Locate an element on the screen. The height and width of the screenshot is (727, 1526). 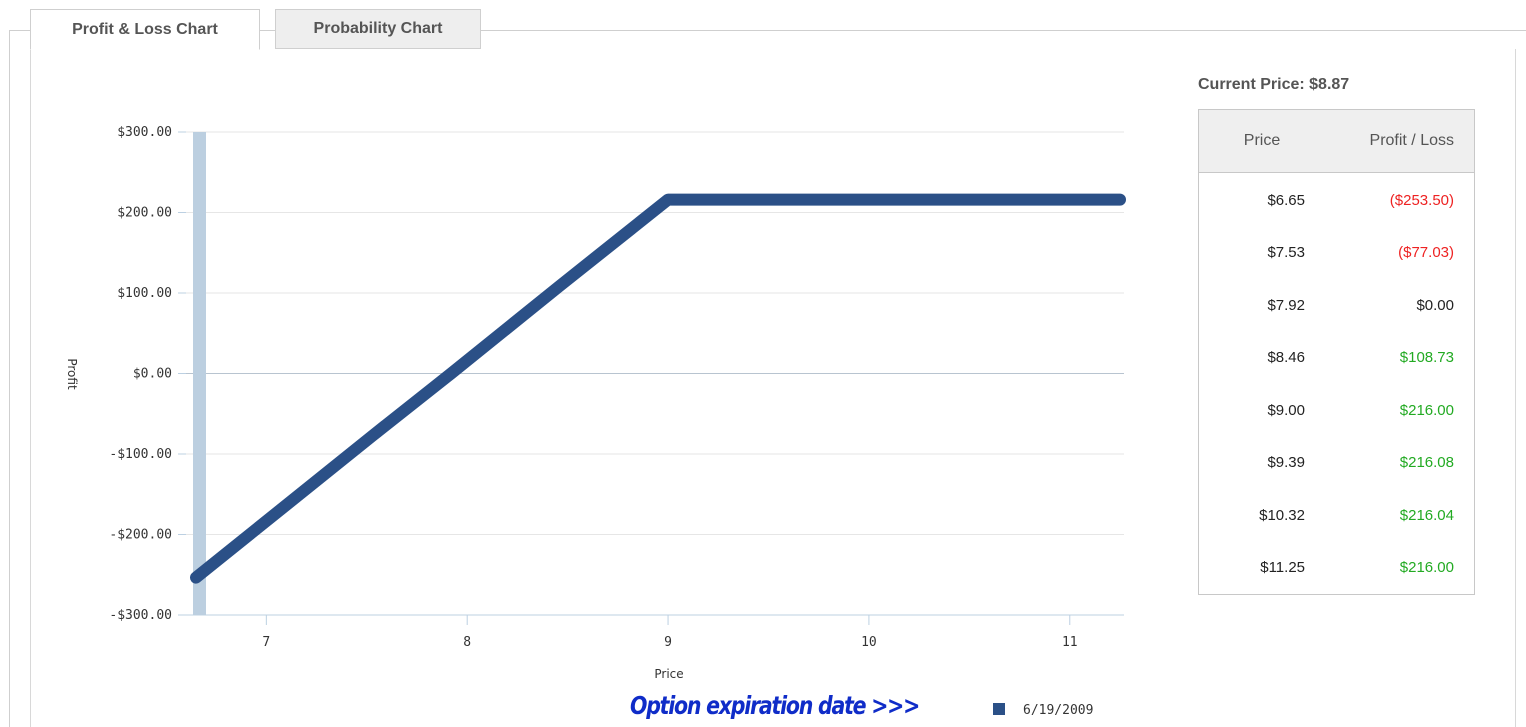
y-tick-label: -$300.00 is located at coordinates (140, 615).